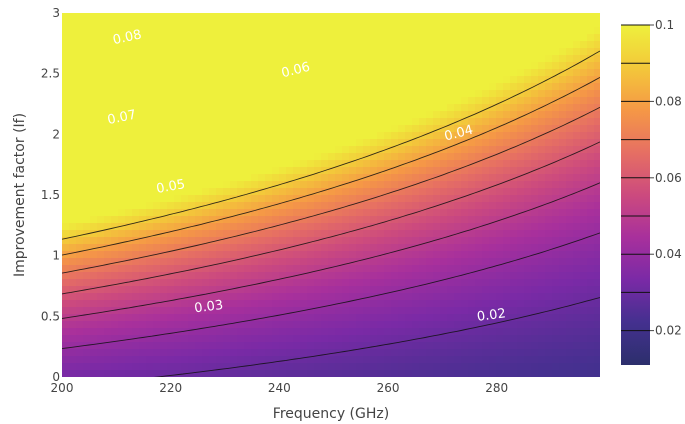  What do you see at coordinates (56, 256) in the screenshot?
I see `y-tick-label: 1` at bounding box center [56, 256].